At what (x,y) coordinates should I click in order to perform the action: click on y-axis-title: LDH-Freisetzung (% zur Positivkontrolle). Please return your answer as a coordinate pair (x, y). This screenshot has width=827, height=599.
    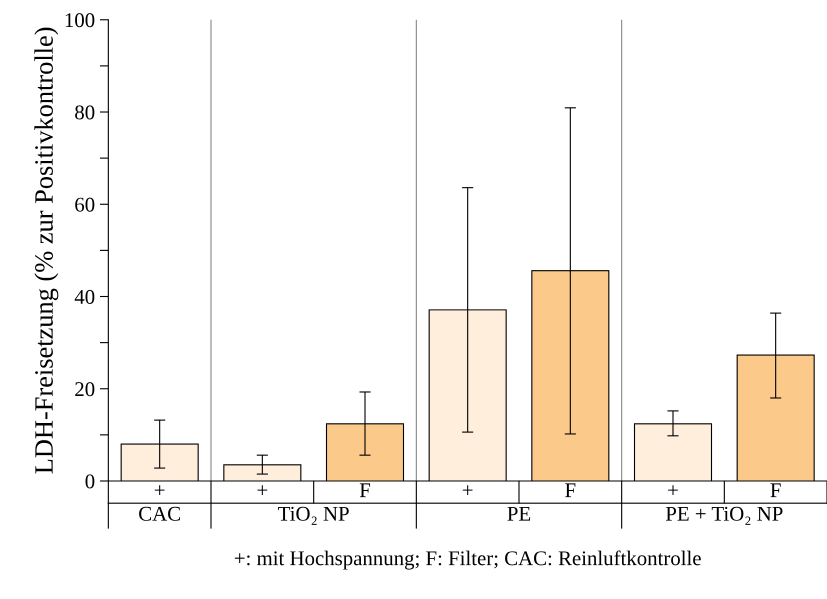
    Looking at the image, I should click on (46, 251).